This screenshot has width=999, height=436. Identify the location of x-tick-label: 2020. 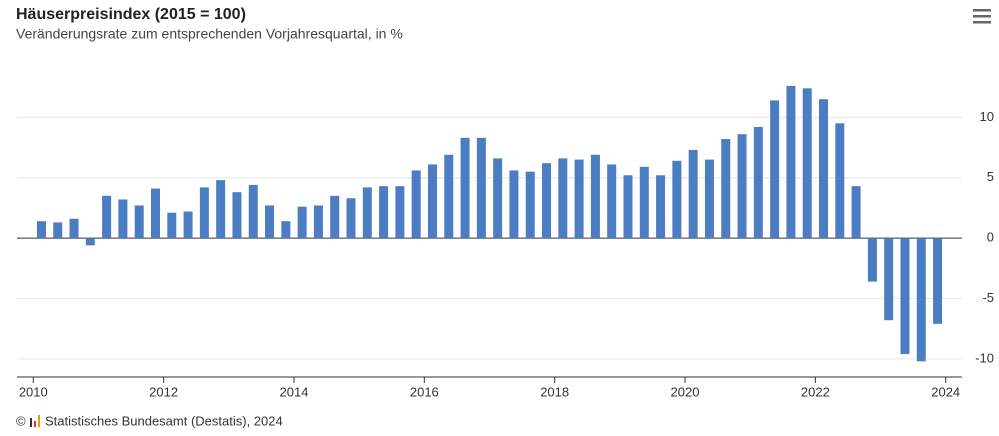
(685, 391).